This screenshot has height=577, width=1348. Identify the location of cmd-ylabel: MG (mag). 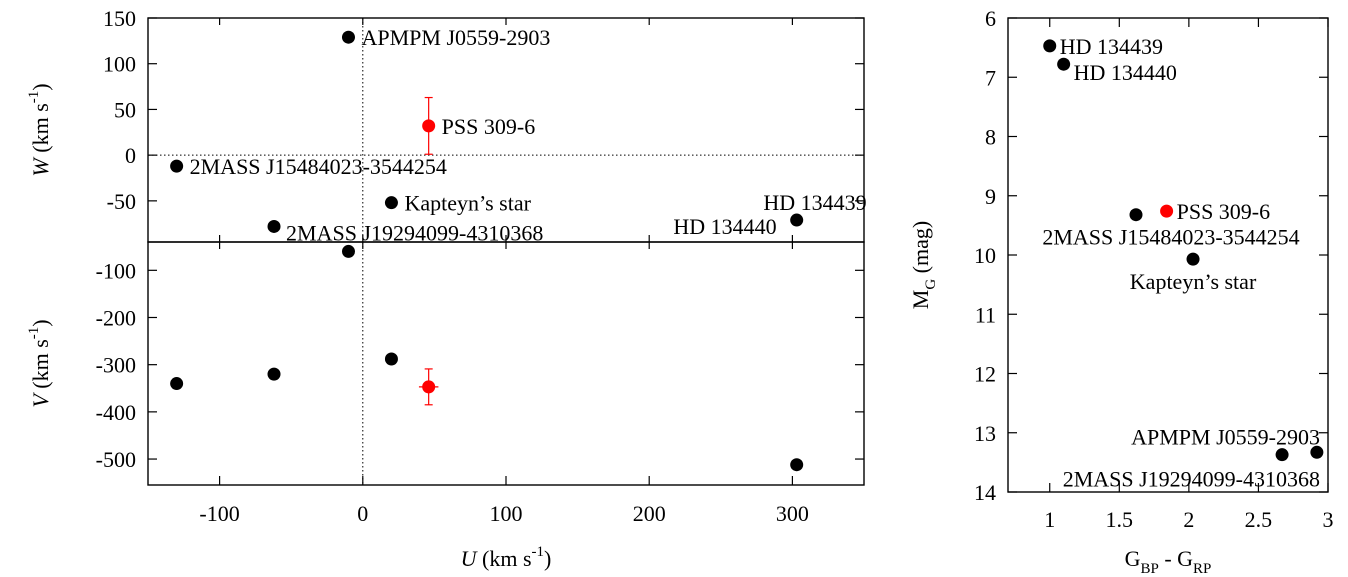
(923, 265).